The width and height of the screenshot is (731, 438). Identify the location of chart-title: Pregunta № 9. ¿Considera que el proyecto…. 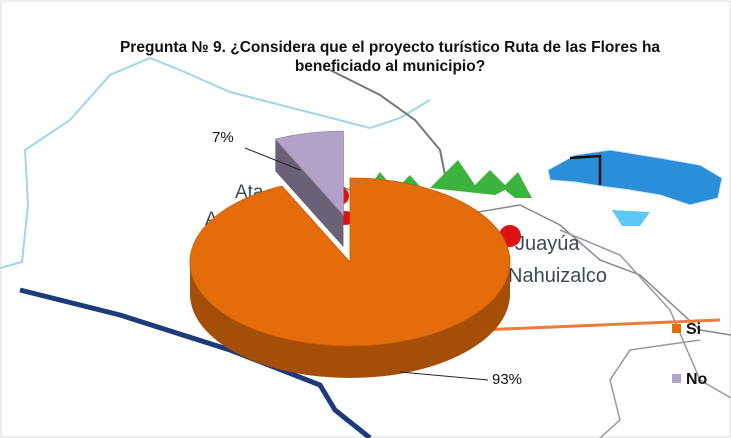
(390, 57).